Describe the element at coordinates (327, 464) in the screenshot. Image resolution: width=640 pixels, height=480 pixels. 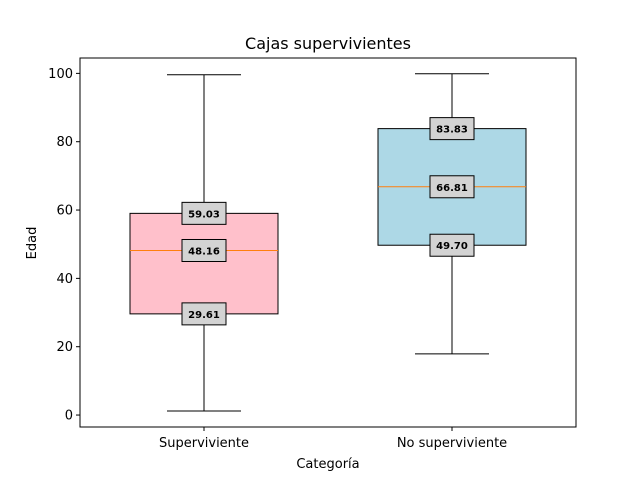
I see `x-axis-label: Categoría` at that location.